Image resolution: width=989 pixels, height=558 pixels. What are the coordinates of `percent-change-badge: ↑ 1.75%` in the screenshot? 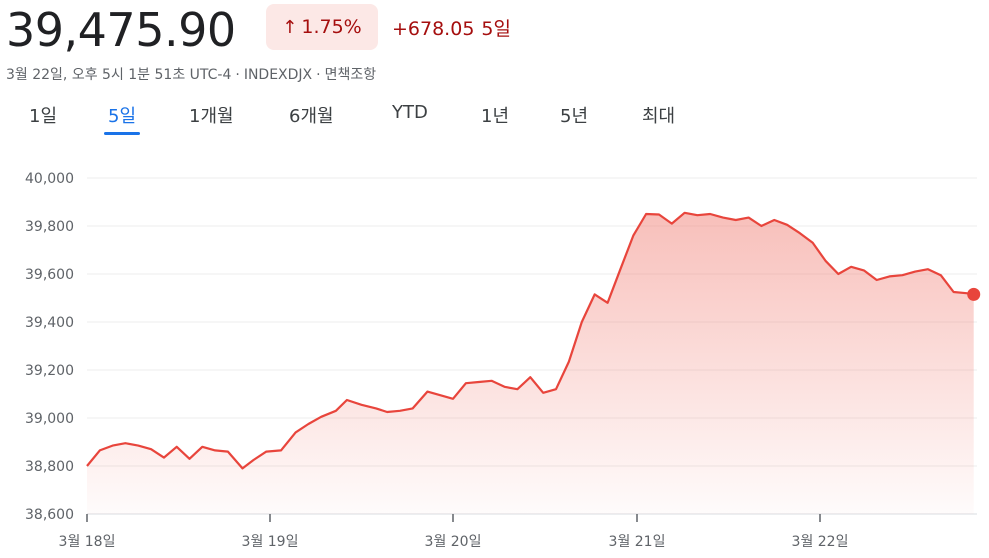 It's located at (322, 27).